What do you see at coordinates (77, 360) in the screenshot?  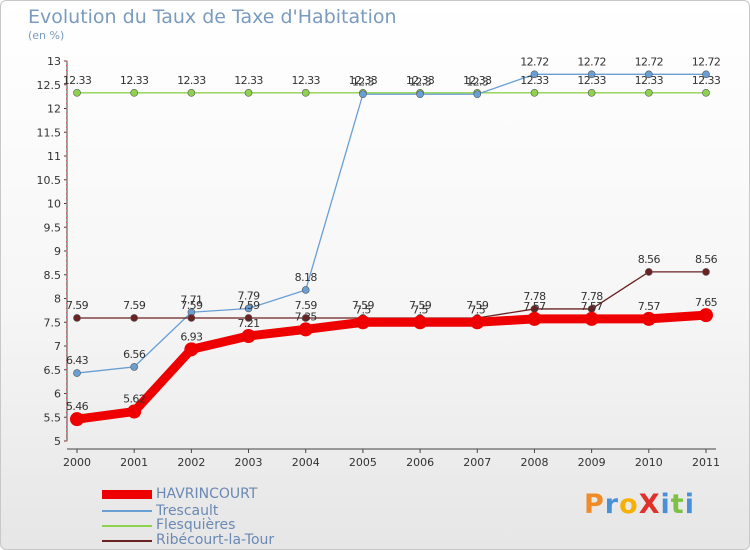 I see `data-label: 6.43` at bounding box center [77, 360].